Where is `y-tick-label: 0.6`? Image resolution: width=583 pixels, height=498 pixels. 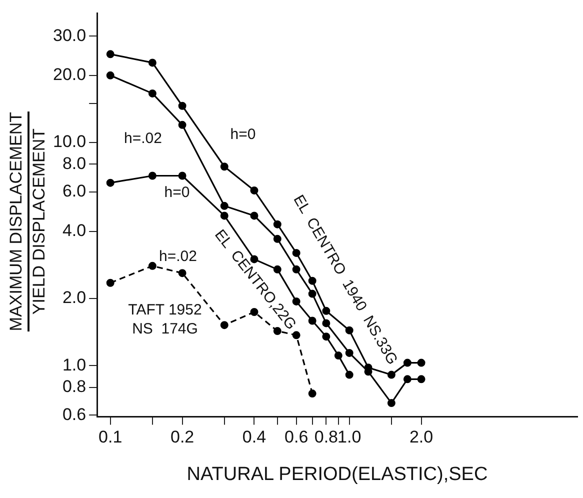
y-tick-label: 0.6 is located at coordinates (74, 414).